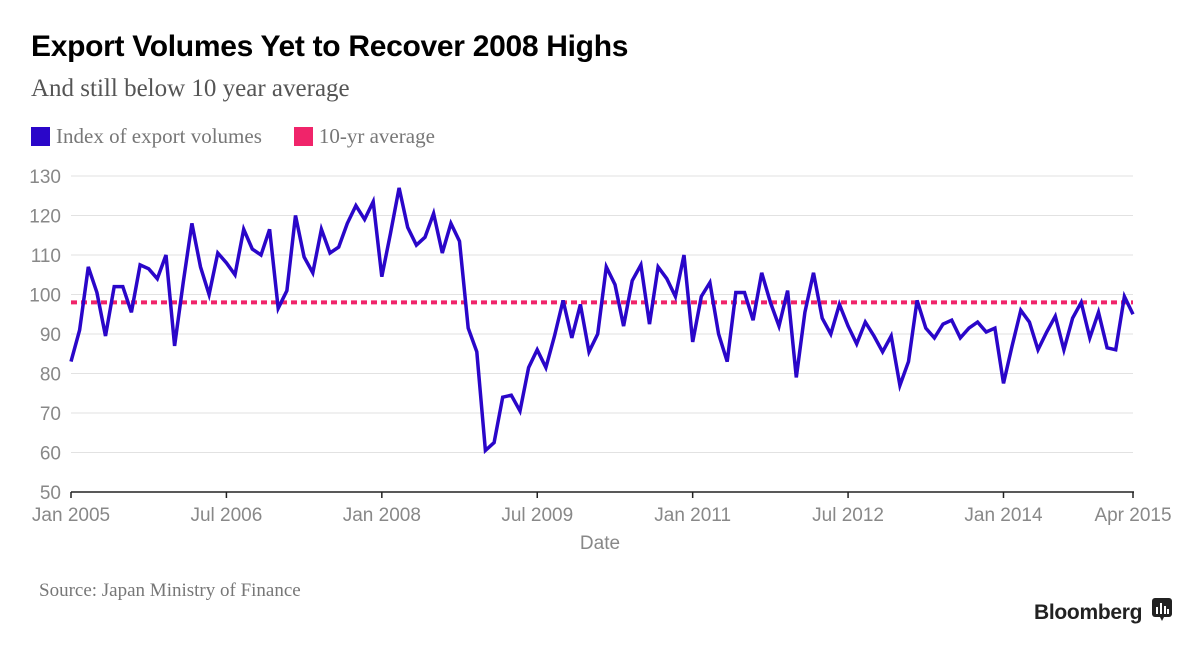 This screenshot has width=1200, height=649. I want to click on legend-swatch-10yr-average, so click(303, 136).